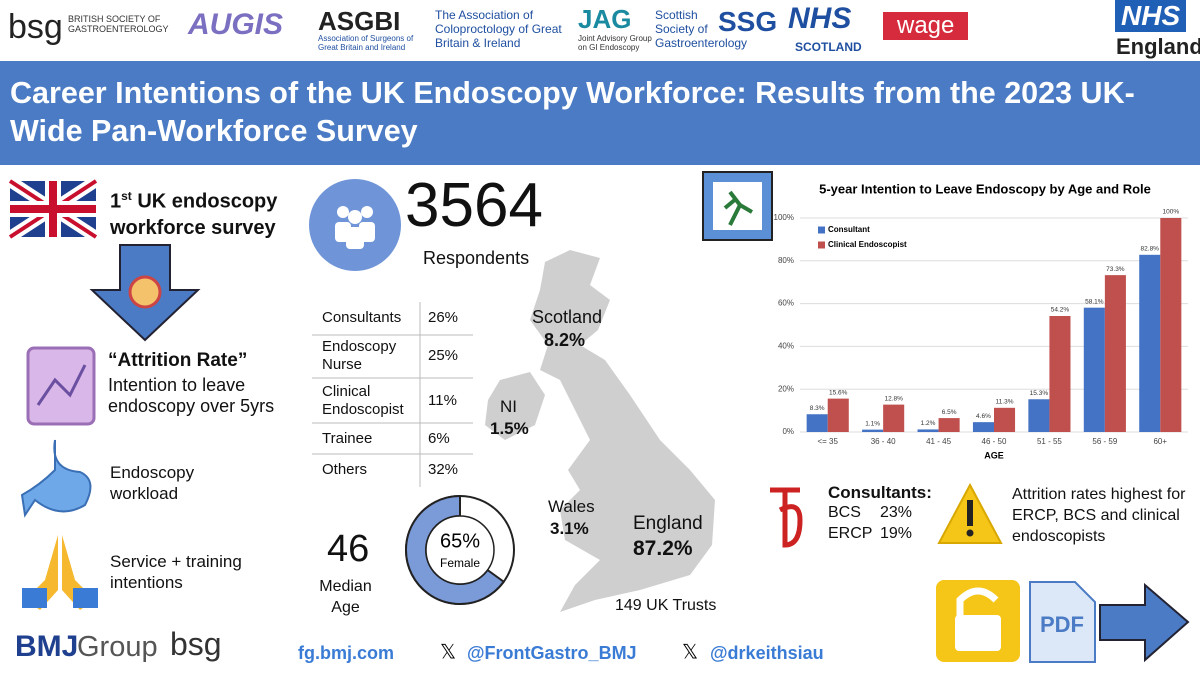 Image resolution: width=1200 pixels, height=675 pixels. Describe the element at coordinates (872, 423) in the screenshot. I see `value-label: 1.1%` at that location.